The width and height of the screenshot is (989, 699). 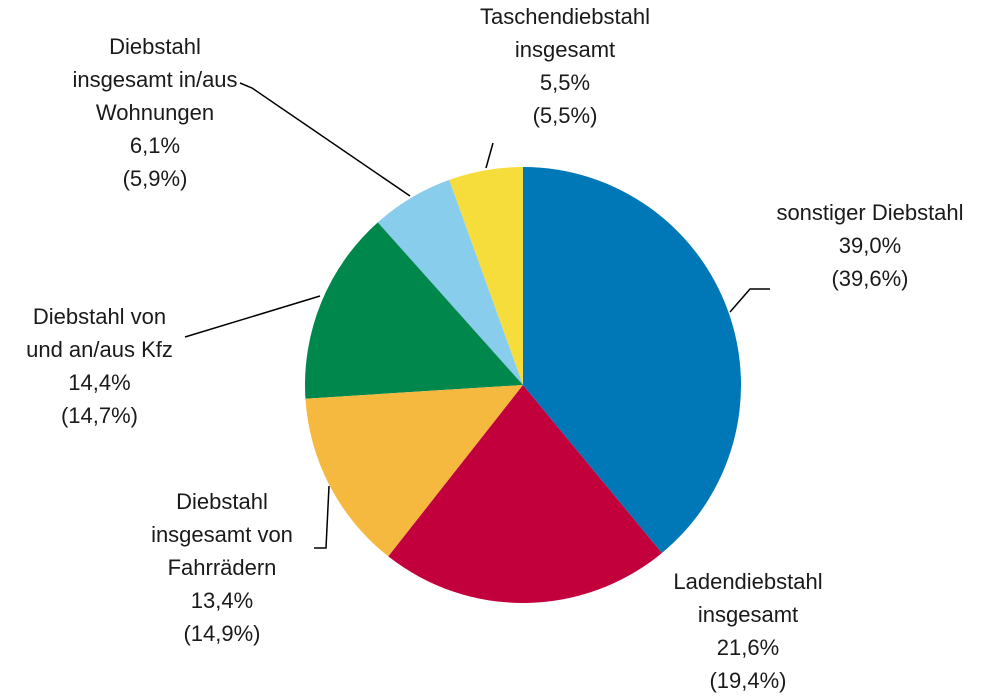 I want to click on comparison-label: (5,5%), so click(x=565, y=115).